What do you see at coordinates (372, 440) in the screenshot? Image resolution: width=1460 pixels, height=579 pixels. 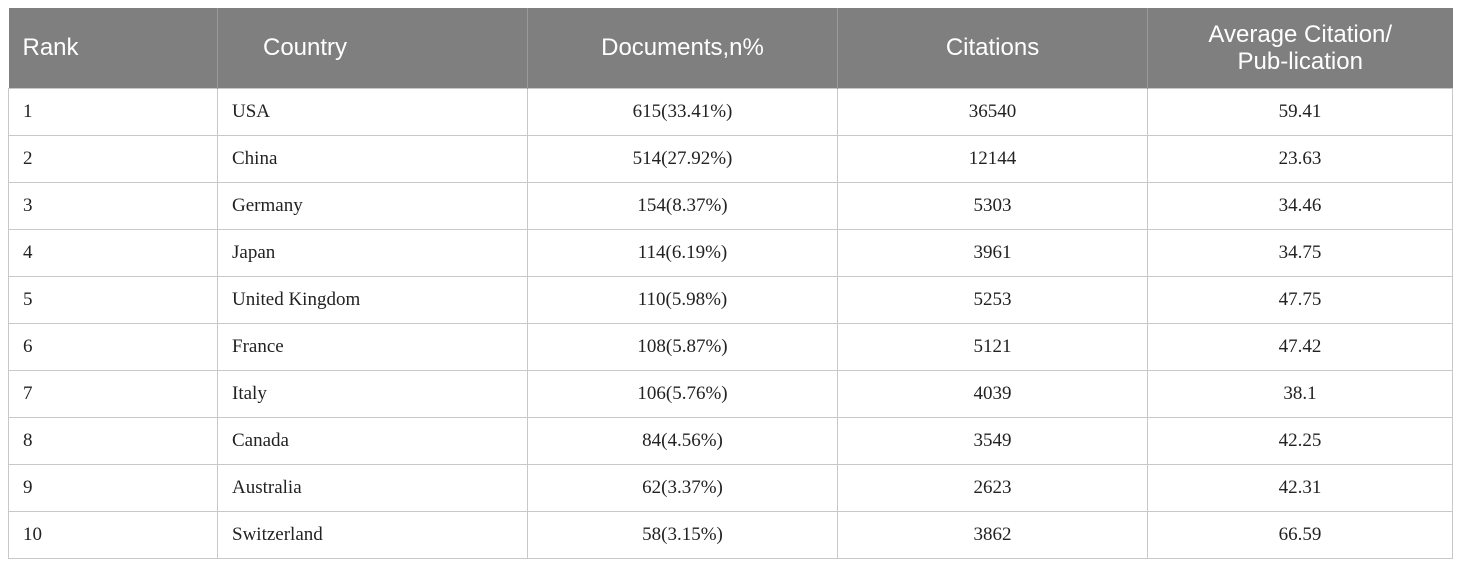 I see `cell-country: Canada` at bounding box center [372, 440].